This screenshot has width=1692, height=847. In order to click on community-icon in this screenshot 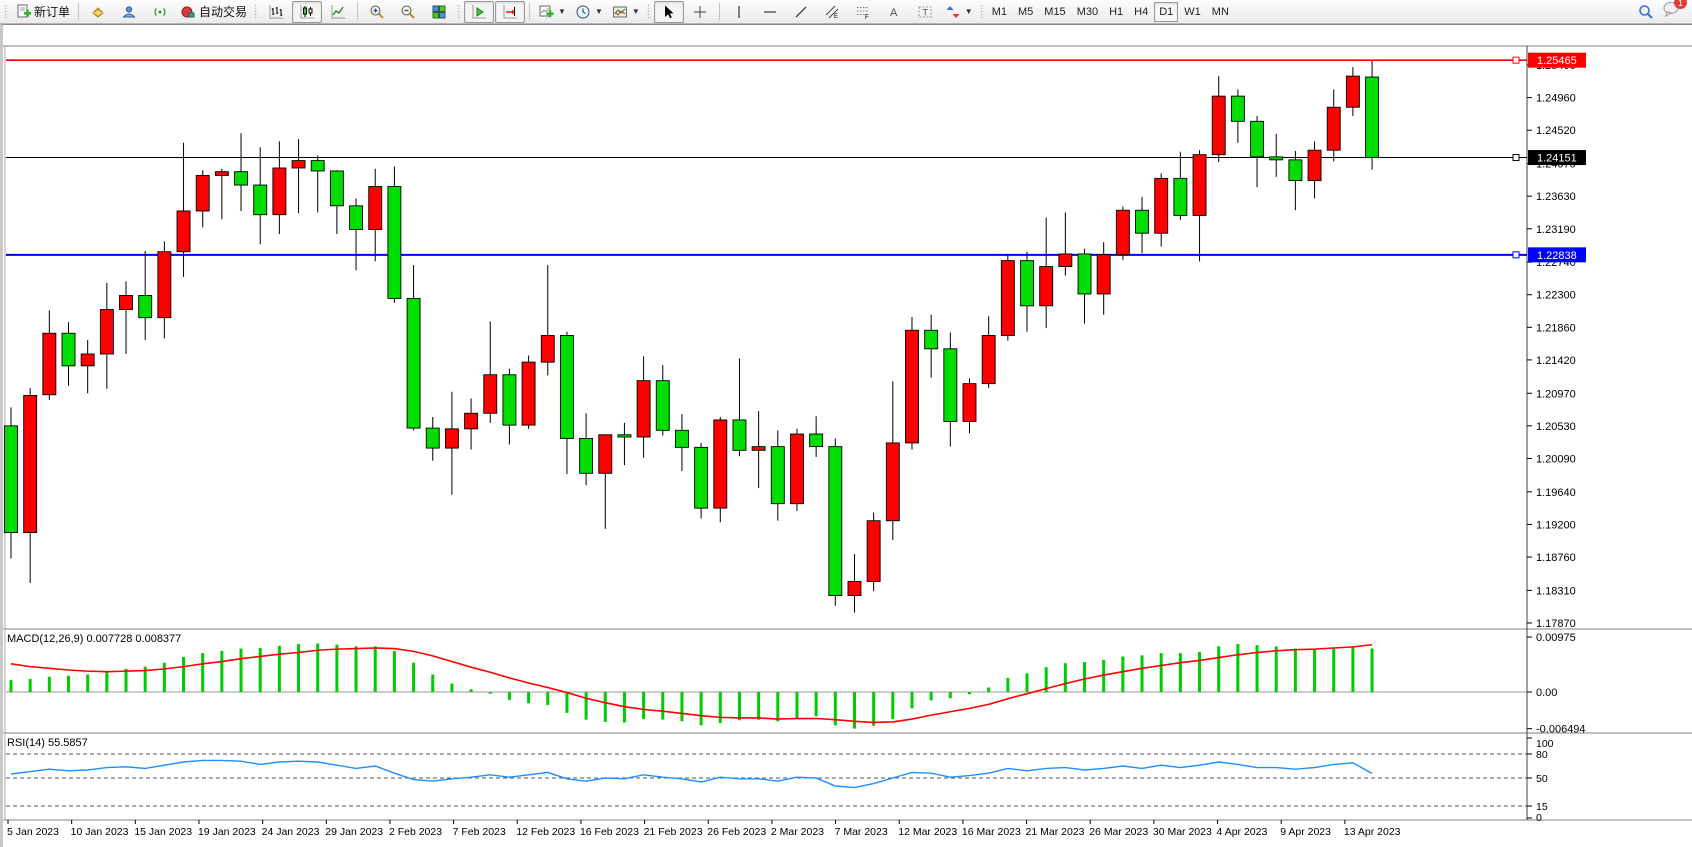, I will do `click(129, 11)`.